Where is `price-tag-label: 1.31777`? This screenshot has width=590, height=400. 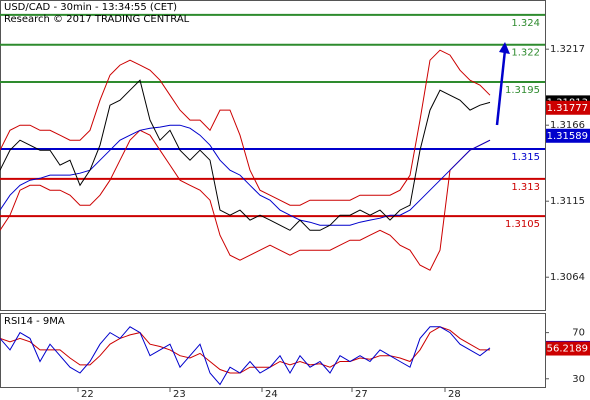
price-tag-label: 1.31777 is located at coordinates (567, 108).